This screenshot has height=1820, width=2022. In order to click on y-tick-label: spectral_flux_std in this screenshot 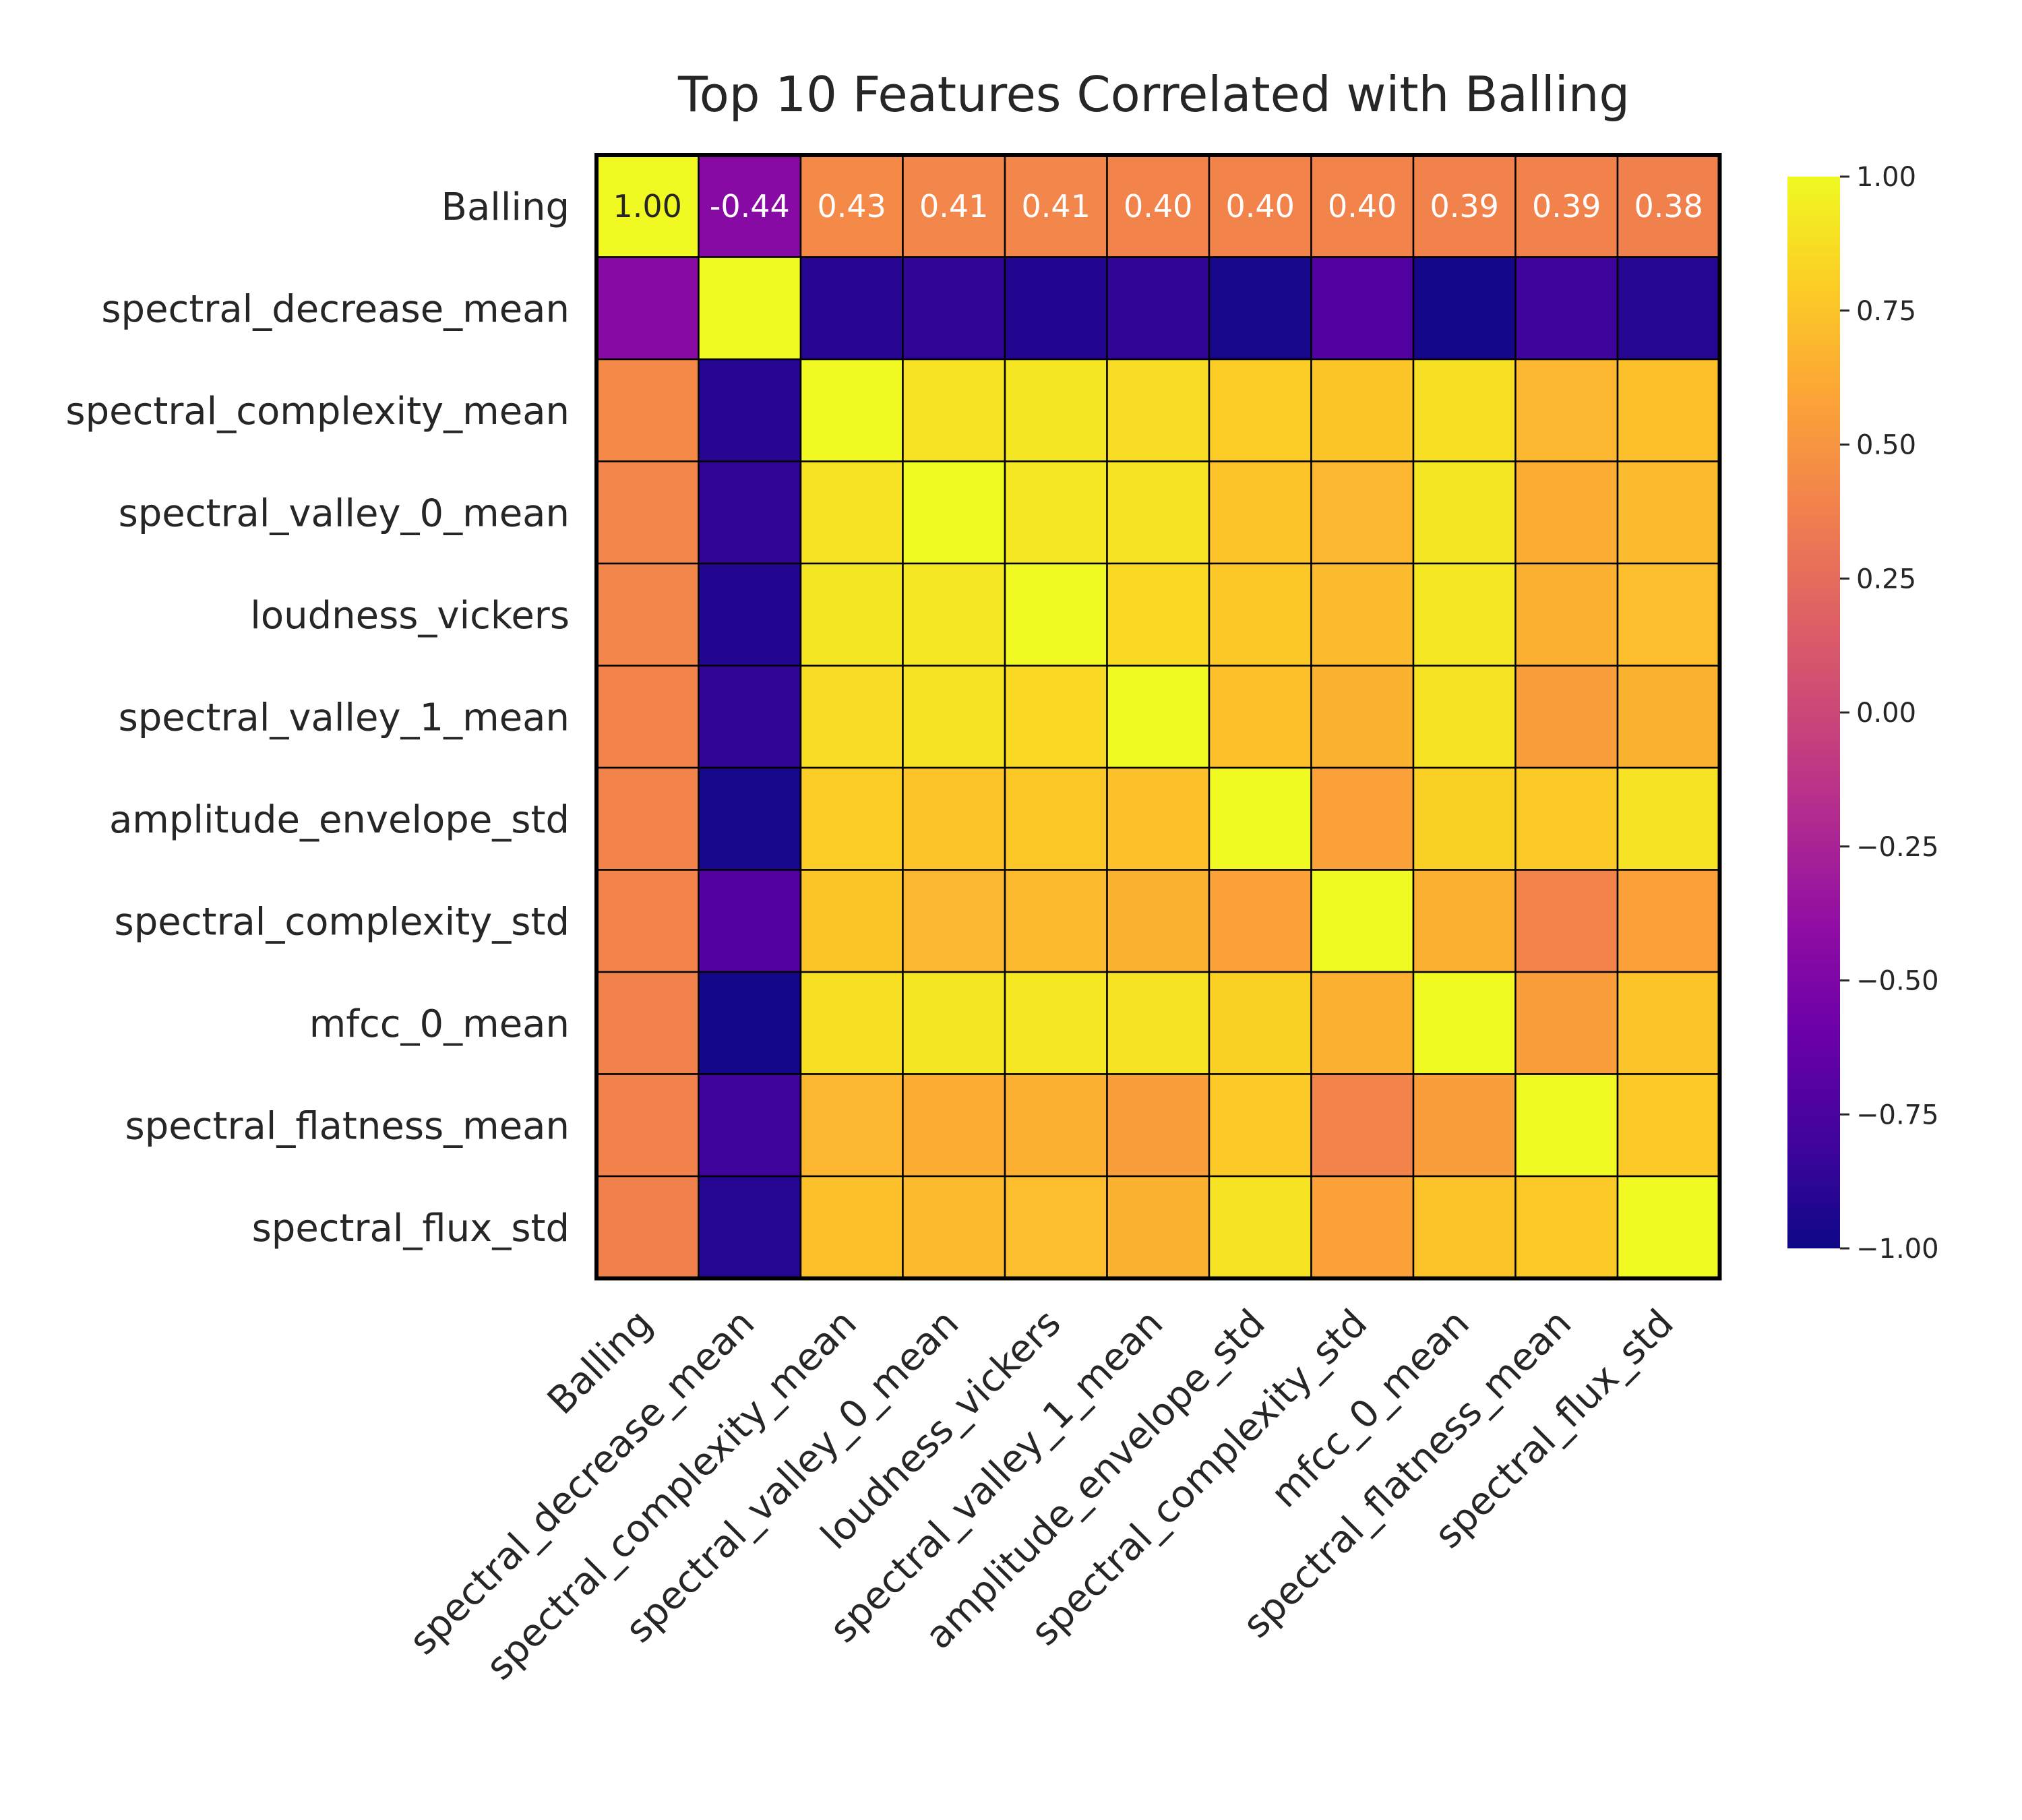, I will do `click(411, 1228)`.